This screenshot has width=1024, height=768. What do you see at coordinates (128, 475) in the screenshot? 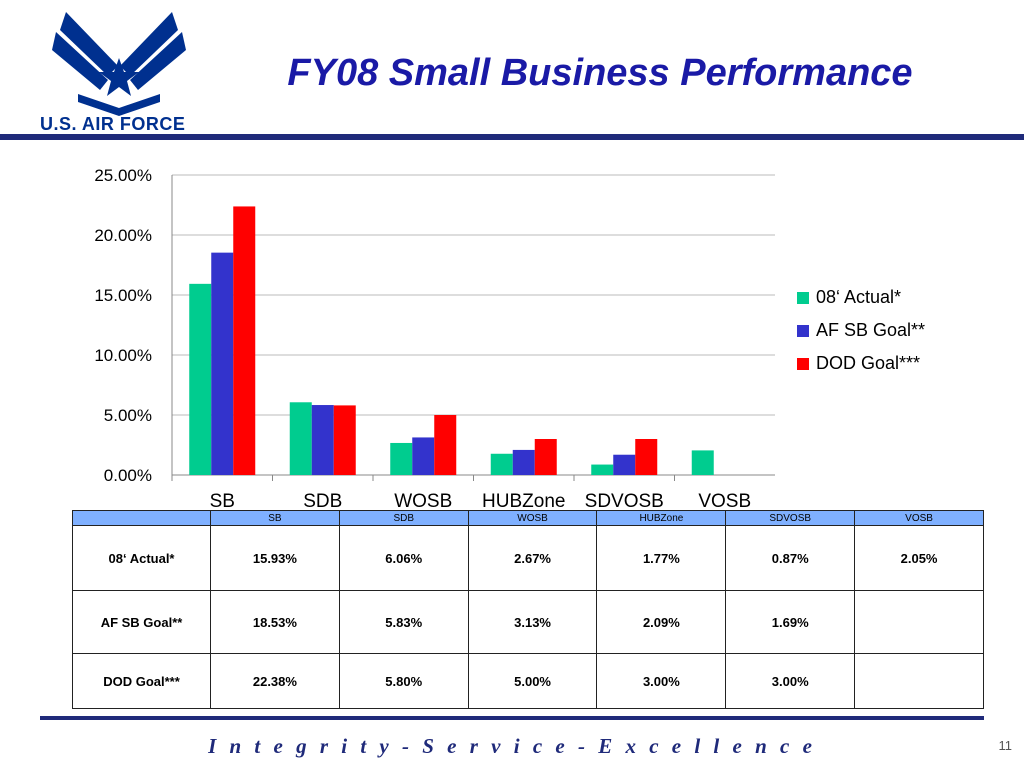
I see `y-tick-label: 0.00%` at bounding box center [128, 475].